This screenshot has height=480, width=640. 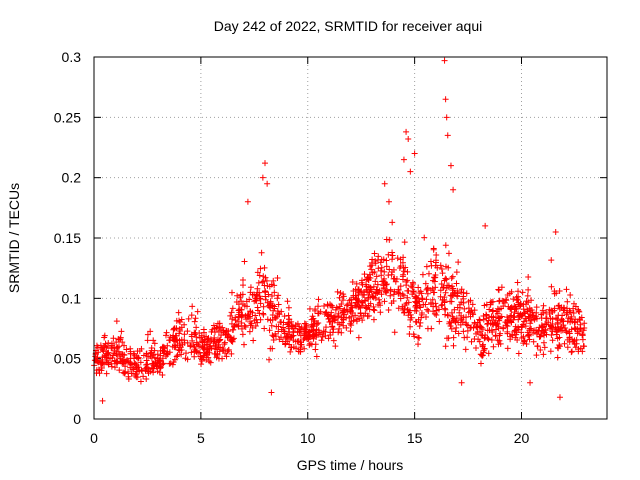 I want to click on y-tick-label: 0.1, so click(x=72, y=298).